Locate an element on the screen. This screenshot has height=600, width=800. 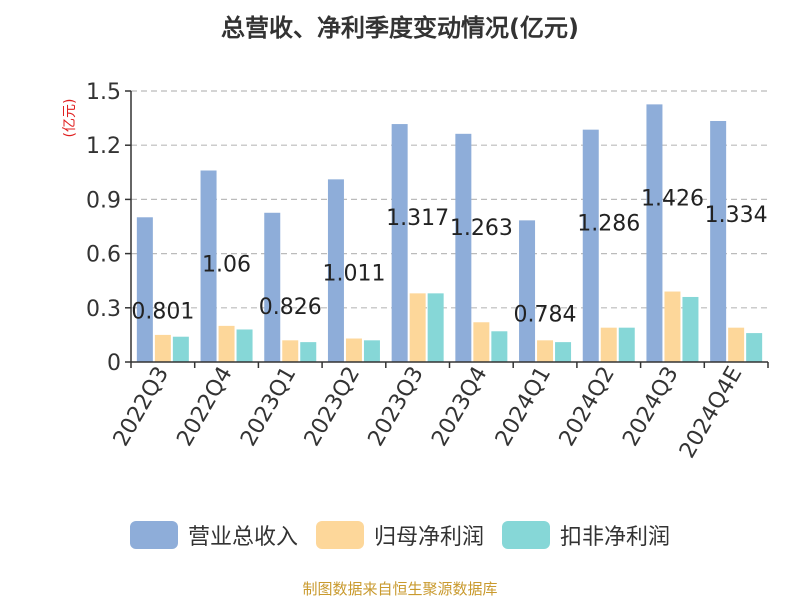
x-tick-label: 2024Q1 is located at coordinates (523, 407).